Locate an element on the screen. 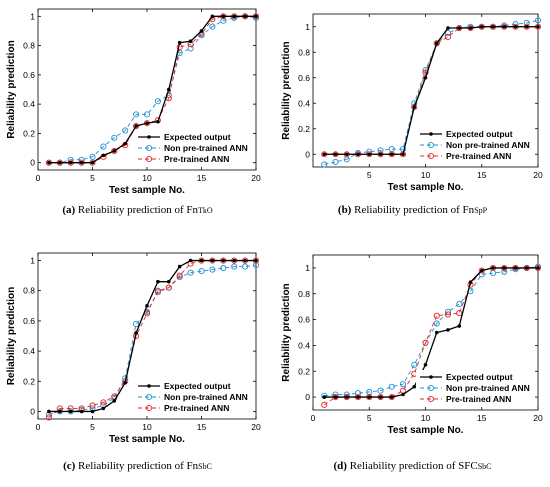 This screenshot has width=550, height=487. legend-label-d-0: Expected output is located at coordinates (479, 377).